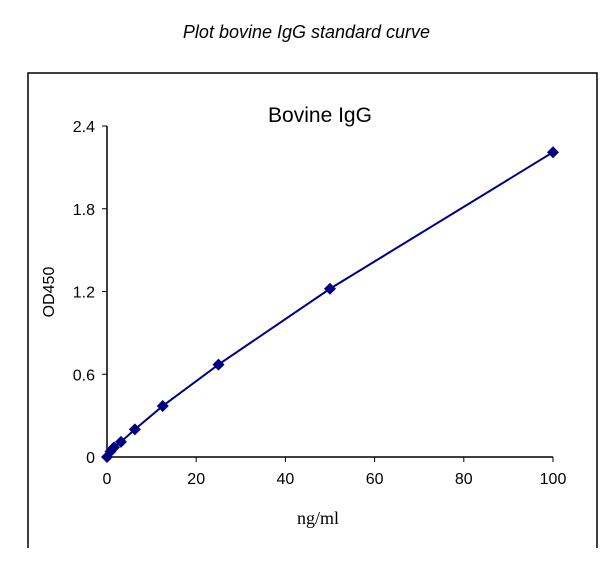 Image resolution: width=613 pixels, height=564 pixels. What do you see at coordinates (320, 115) in the screenshot?
I see `chart-title: Bovine IgG` at bounding box center [320, 115].